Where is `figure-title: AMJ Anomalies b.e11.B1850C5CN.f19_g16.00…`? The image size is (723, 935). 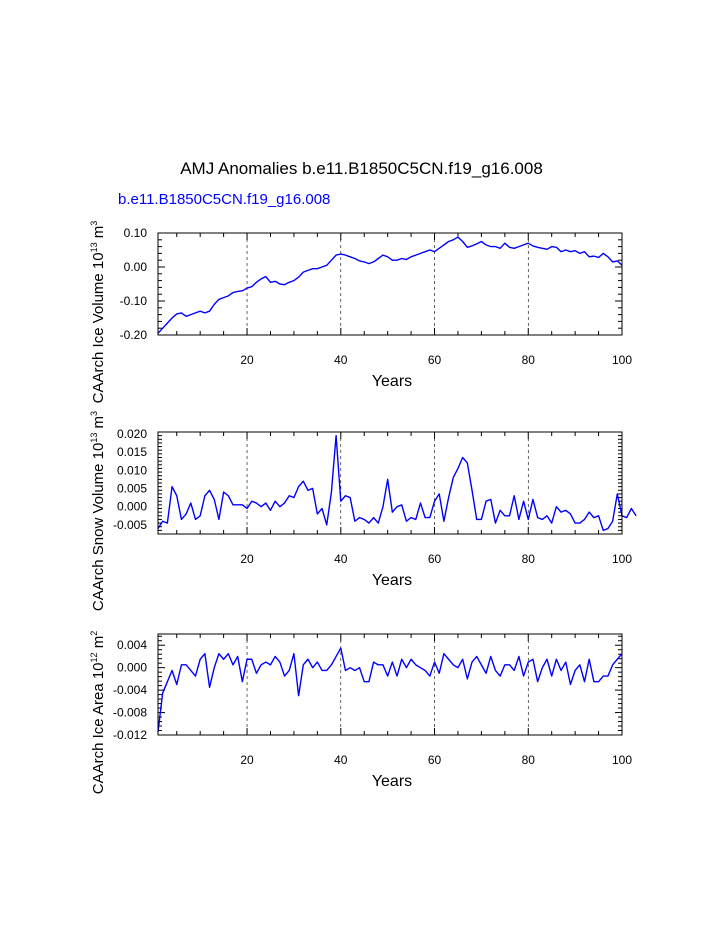
figure-title: AMJ Anomalies b.e11.B1850C5CN.f19_g16.00… is located at coordinates (361, 168).